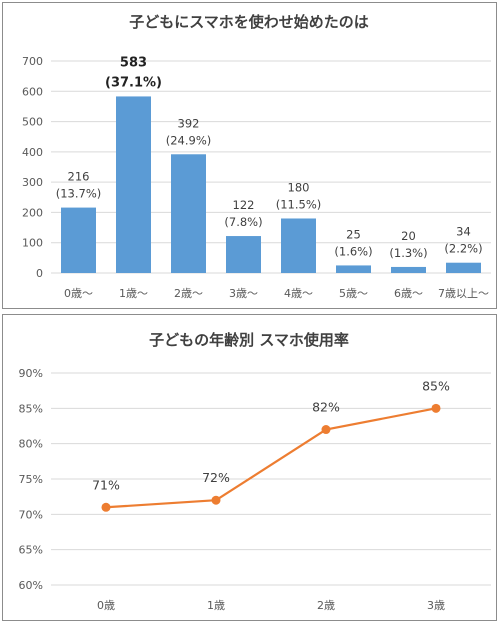 The height and width of the screenshot is (623, 500). I want to click on x-tick-label: 2歳～, so click(188, 293).